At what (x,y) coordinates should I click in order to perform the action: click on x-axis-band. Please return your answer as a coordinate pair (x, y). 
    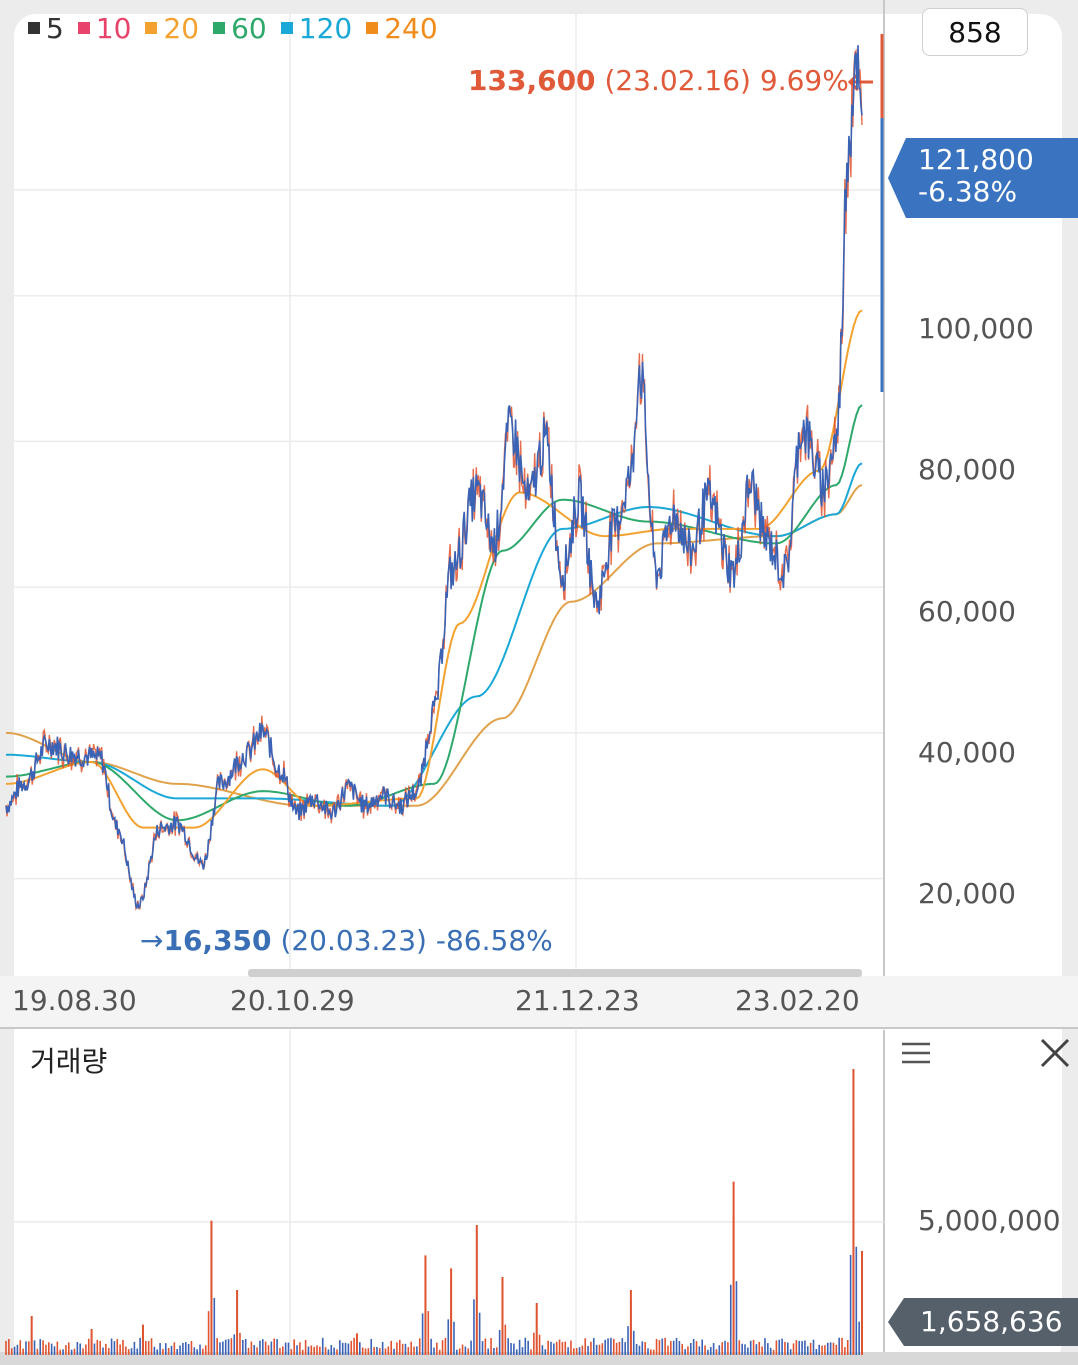
    Looking at the image, I should click on (539, 1002).